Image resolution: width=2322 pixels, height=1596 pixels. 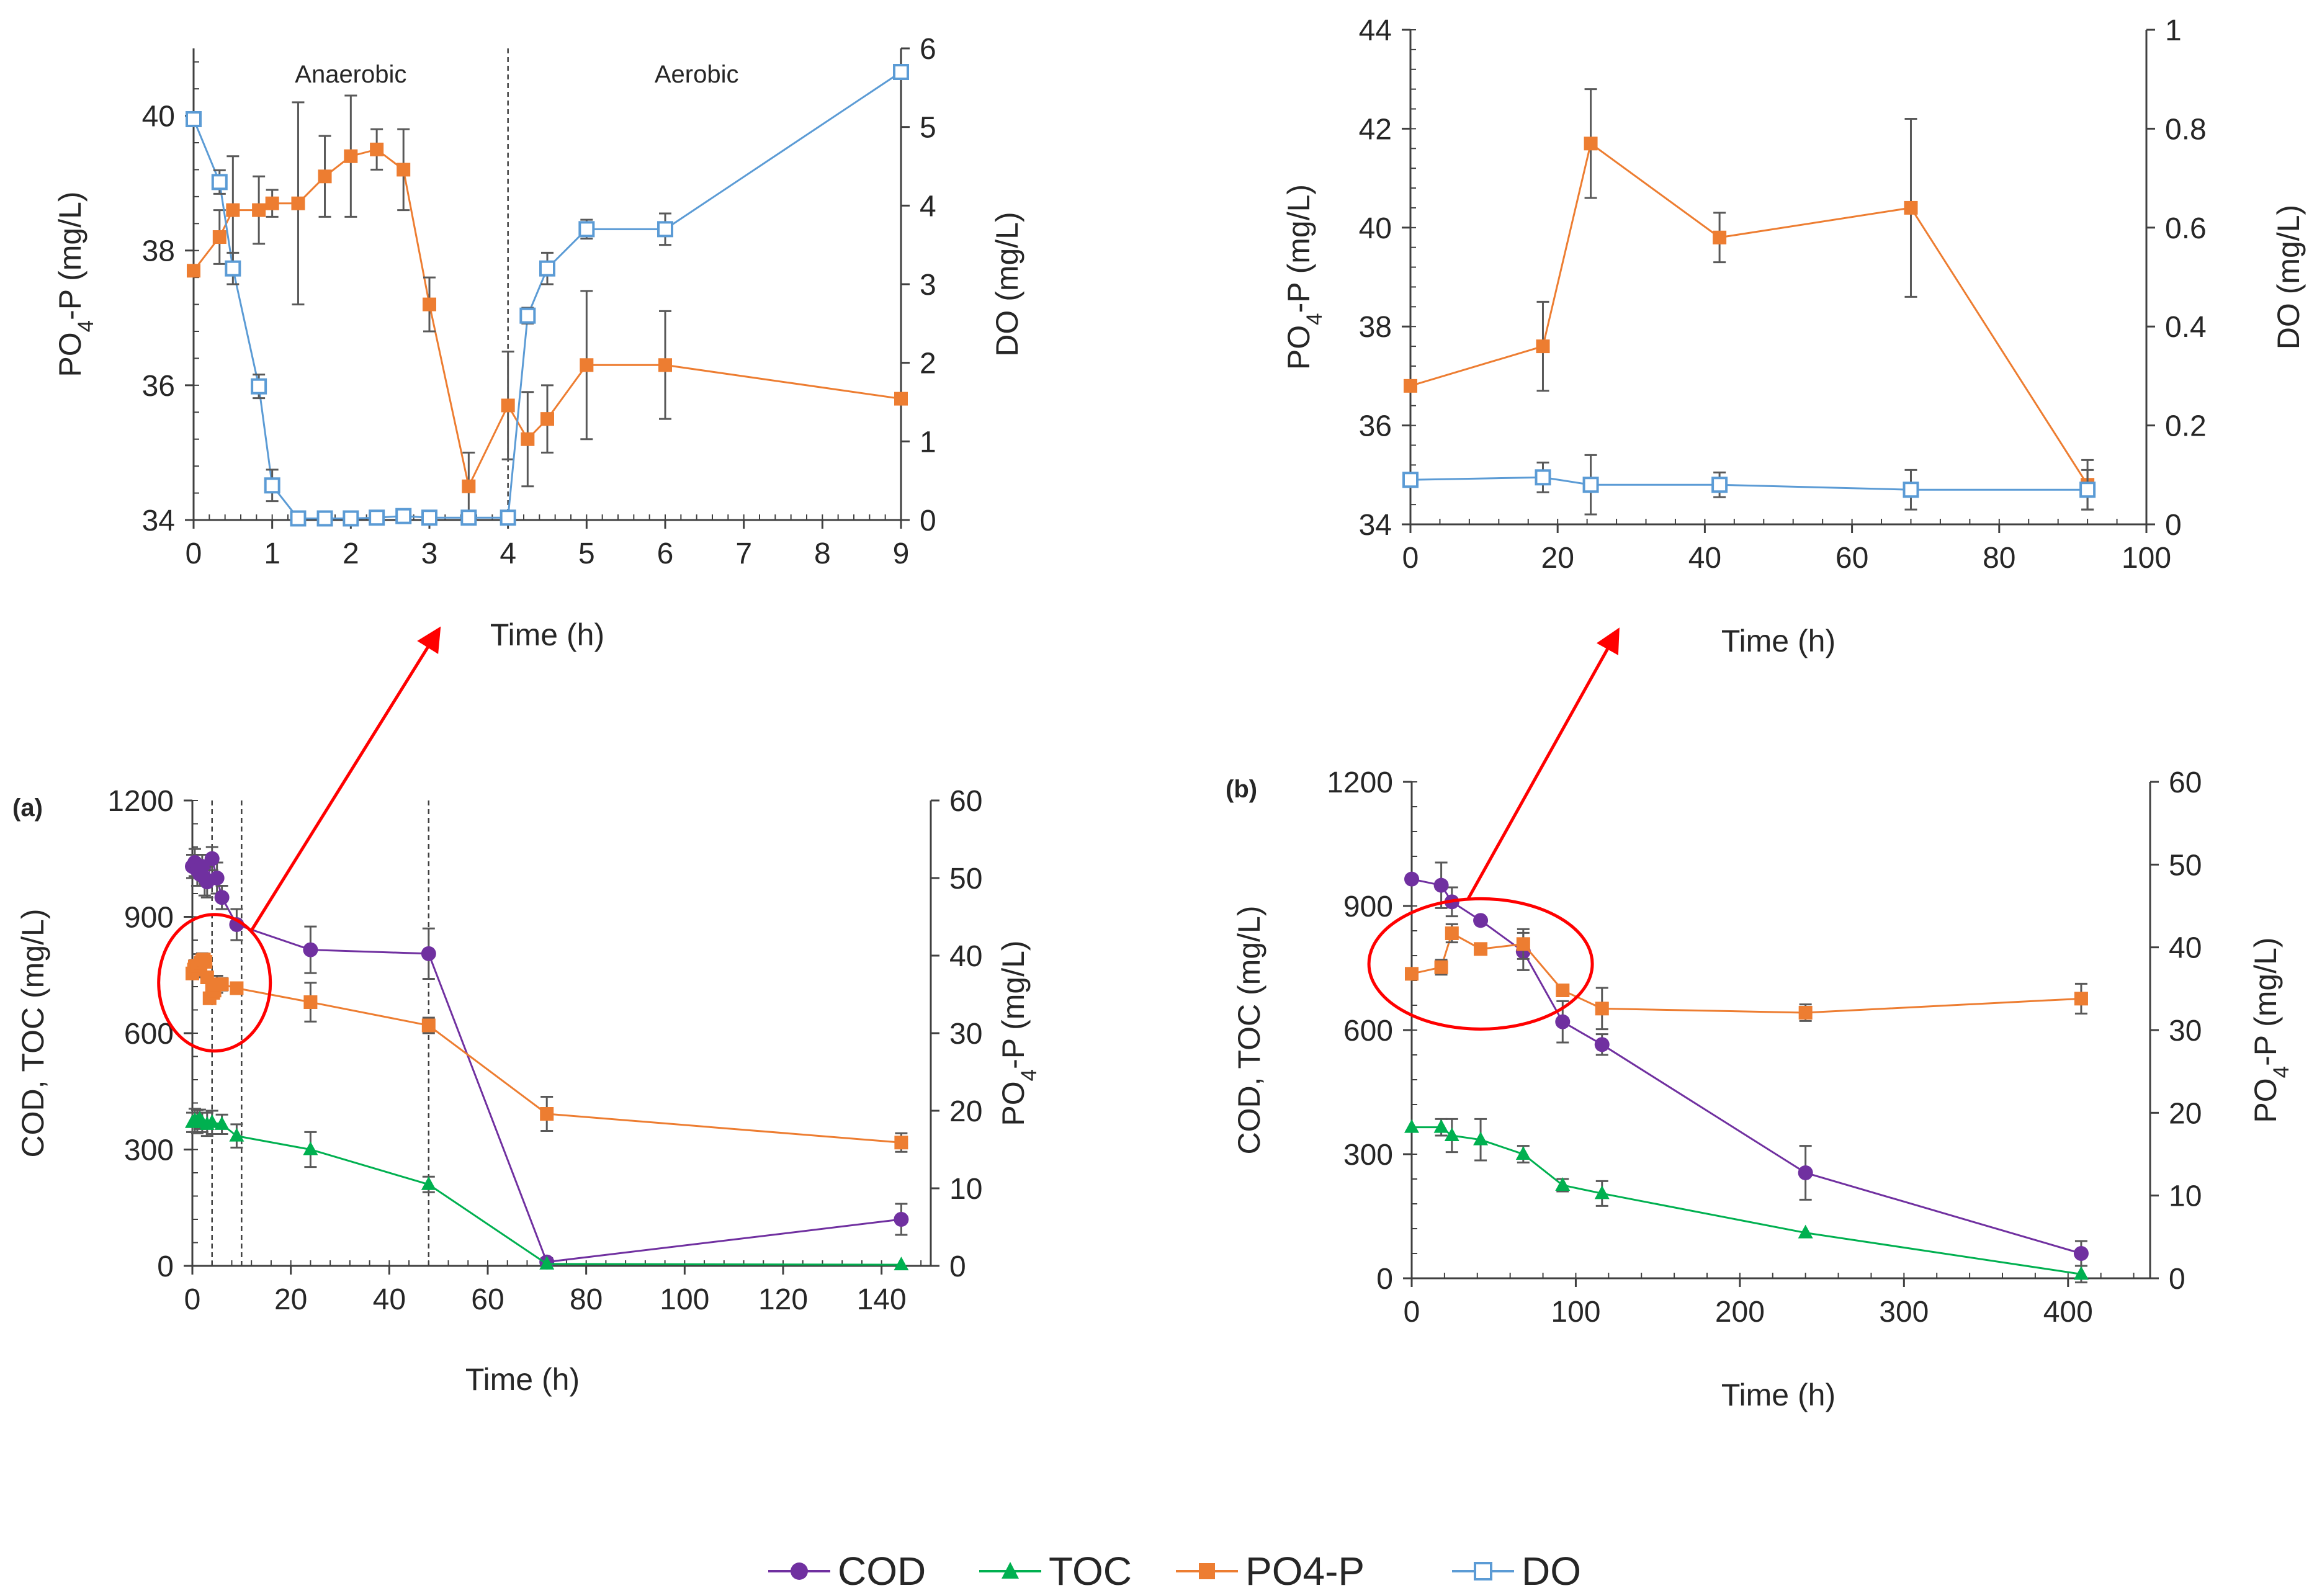 I want to click on panel-b-y2-tick-label: 40, so click(x=2185, y=948).